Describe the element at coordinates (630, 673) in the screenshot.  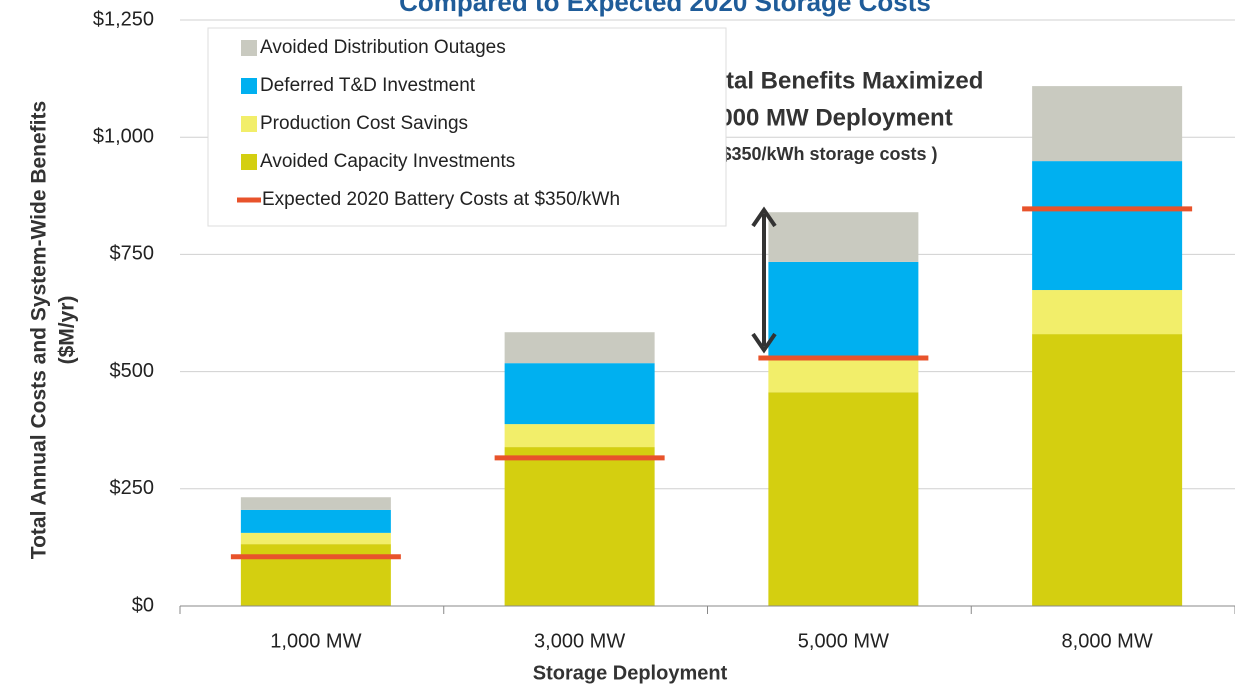
I see `x-axis-label: Storage Deployment` at that location.